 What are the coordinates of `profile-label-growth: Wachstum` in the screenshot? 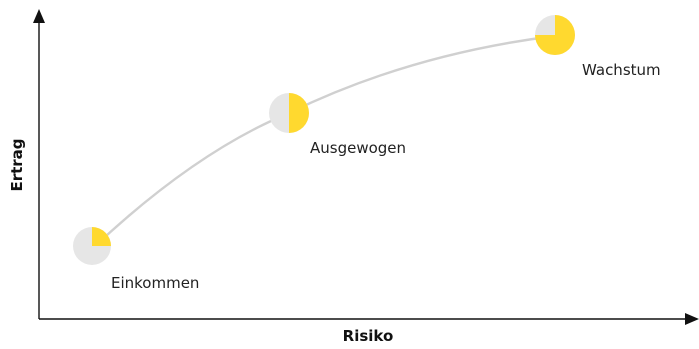 It's located at (621, 70).